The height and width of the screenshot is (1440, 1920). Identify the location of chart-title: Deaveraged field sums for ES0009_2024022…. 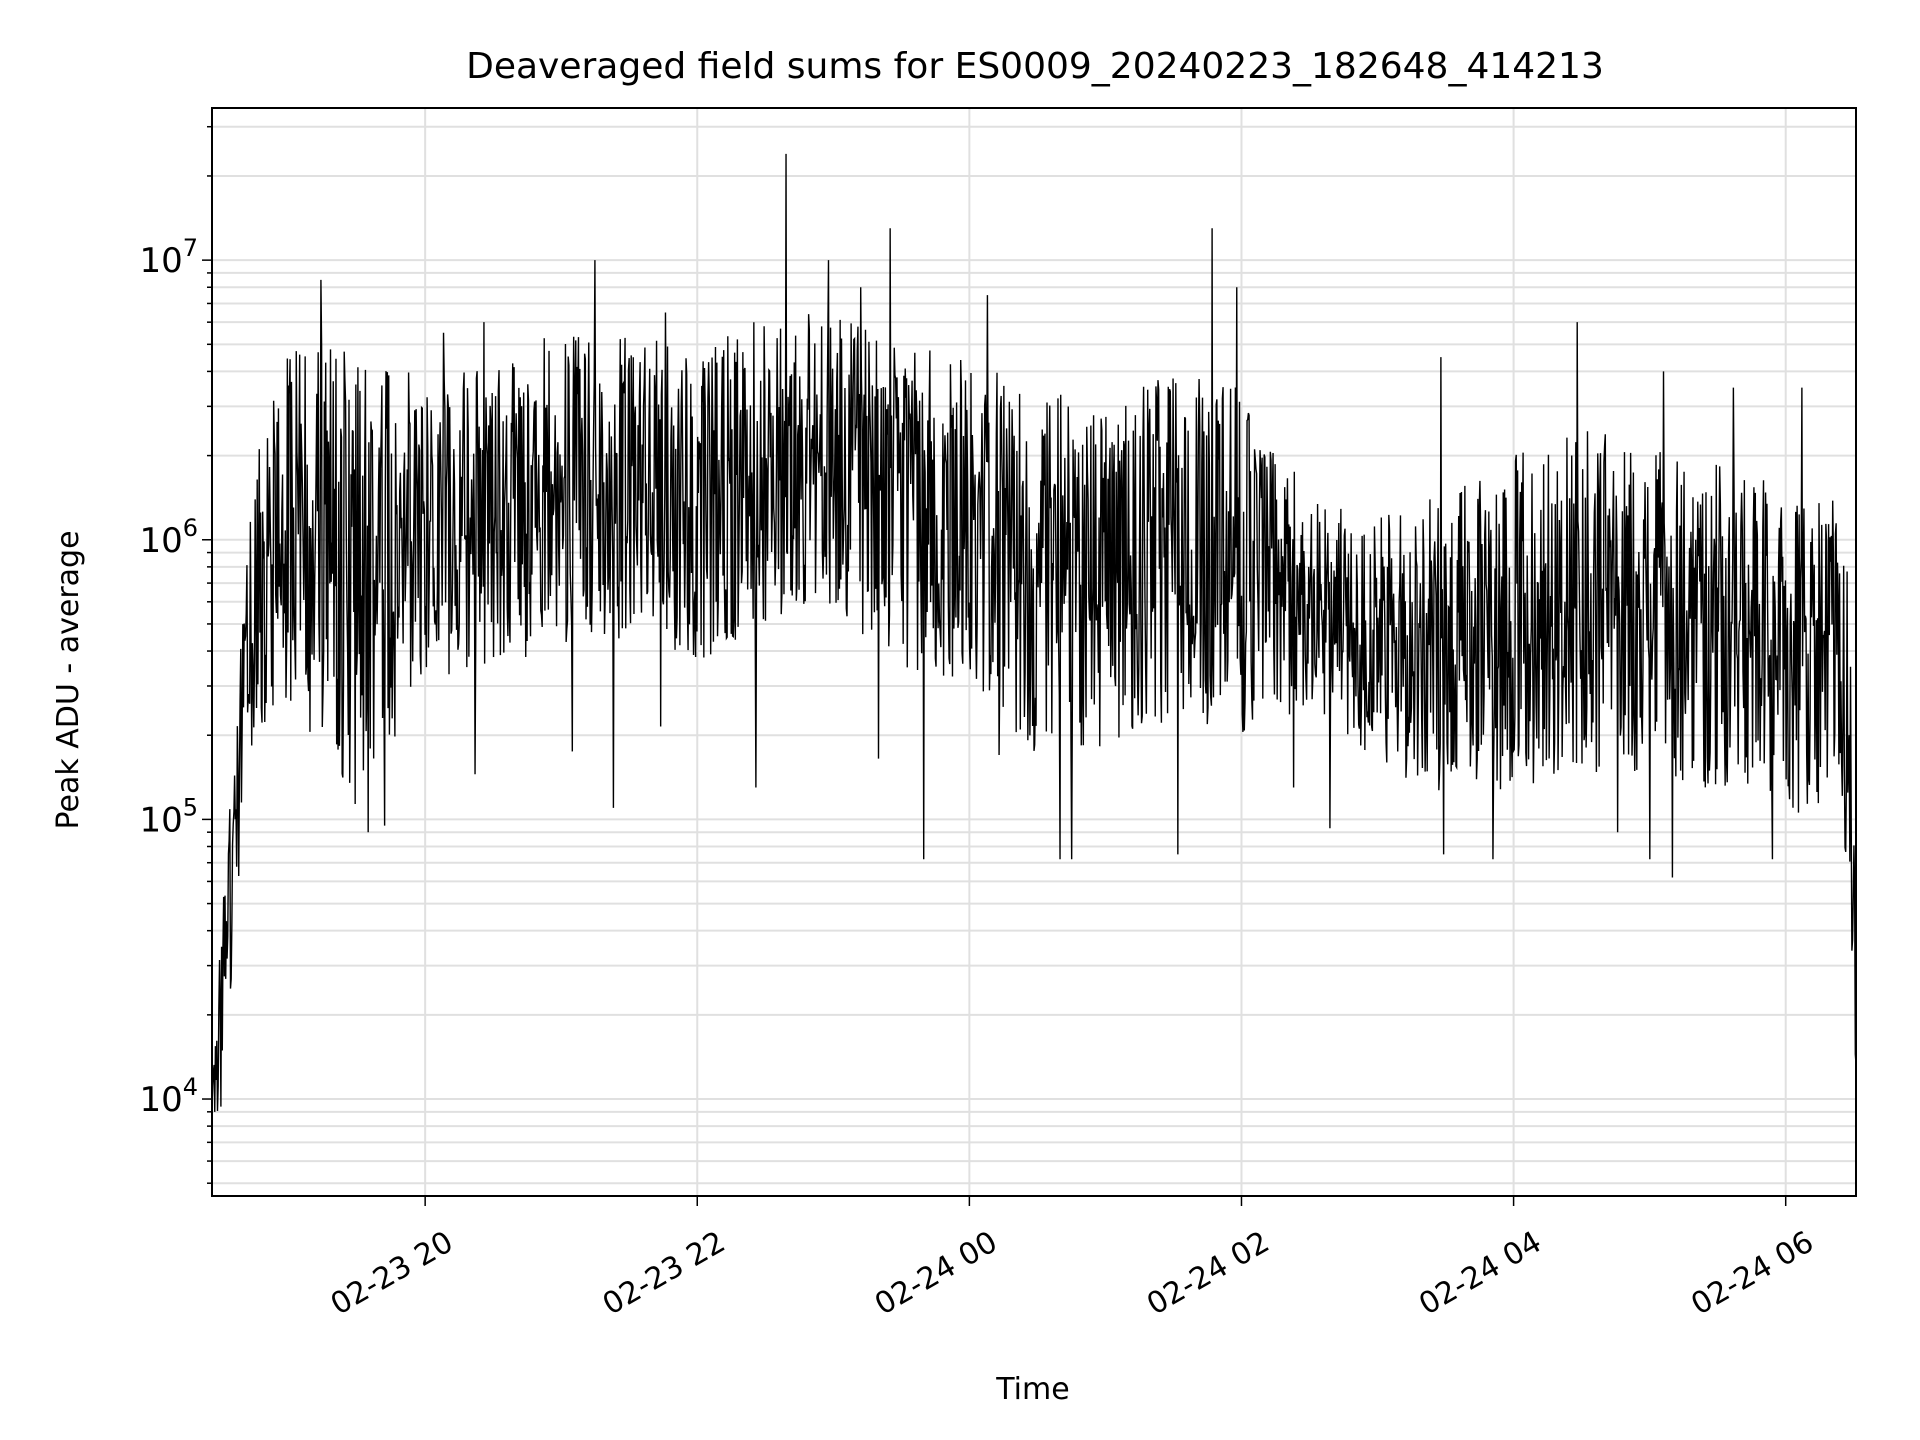
(1035, 66).